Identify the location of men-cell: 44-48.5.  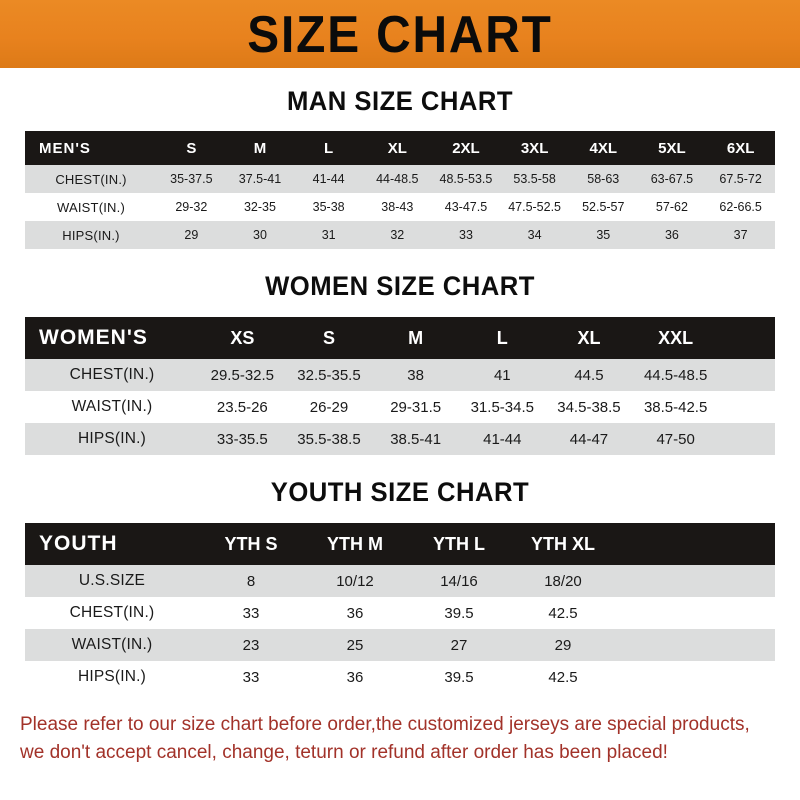
(397, 179).